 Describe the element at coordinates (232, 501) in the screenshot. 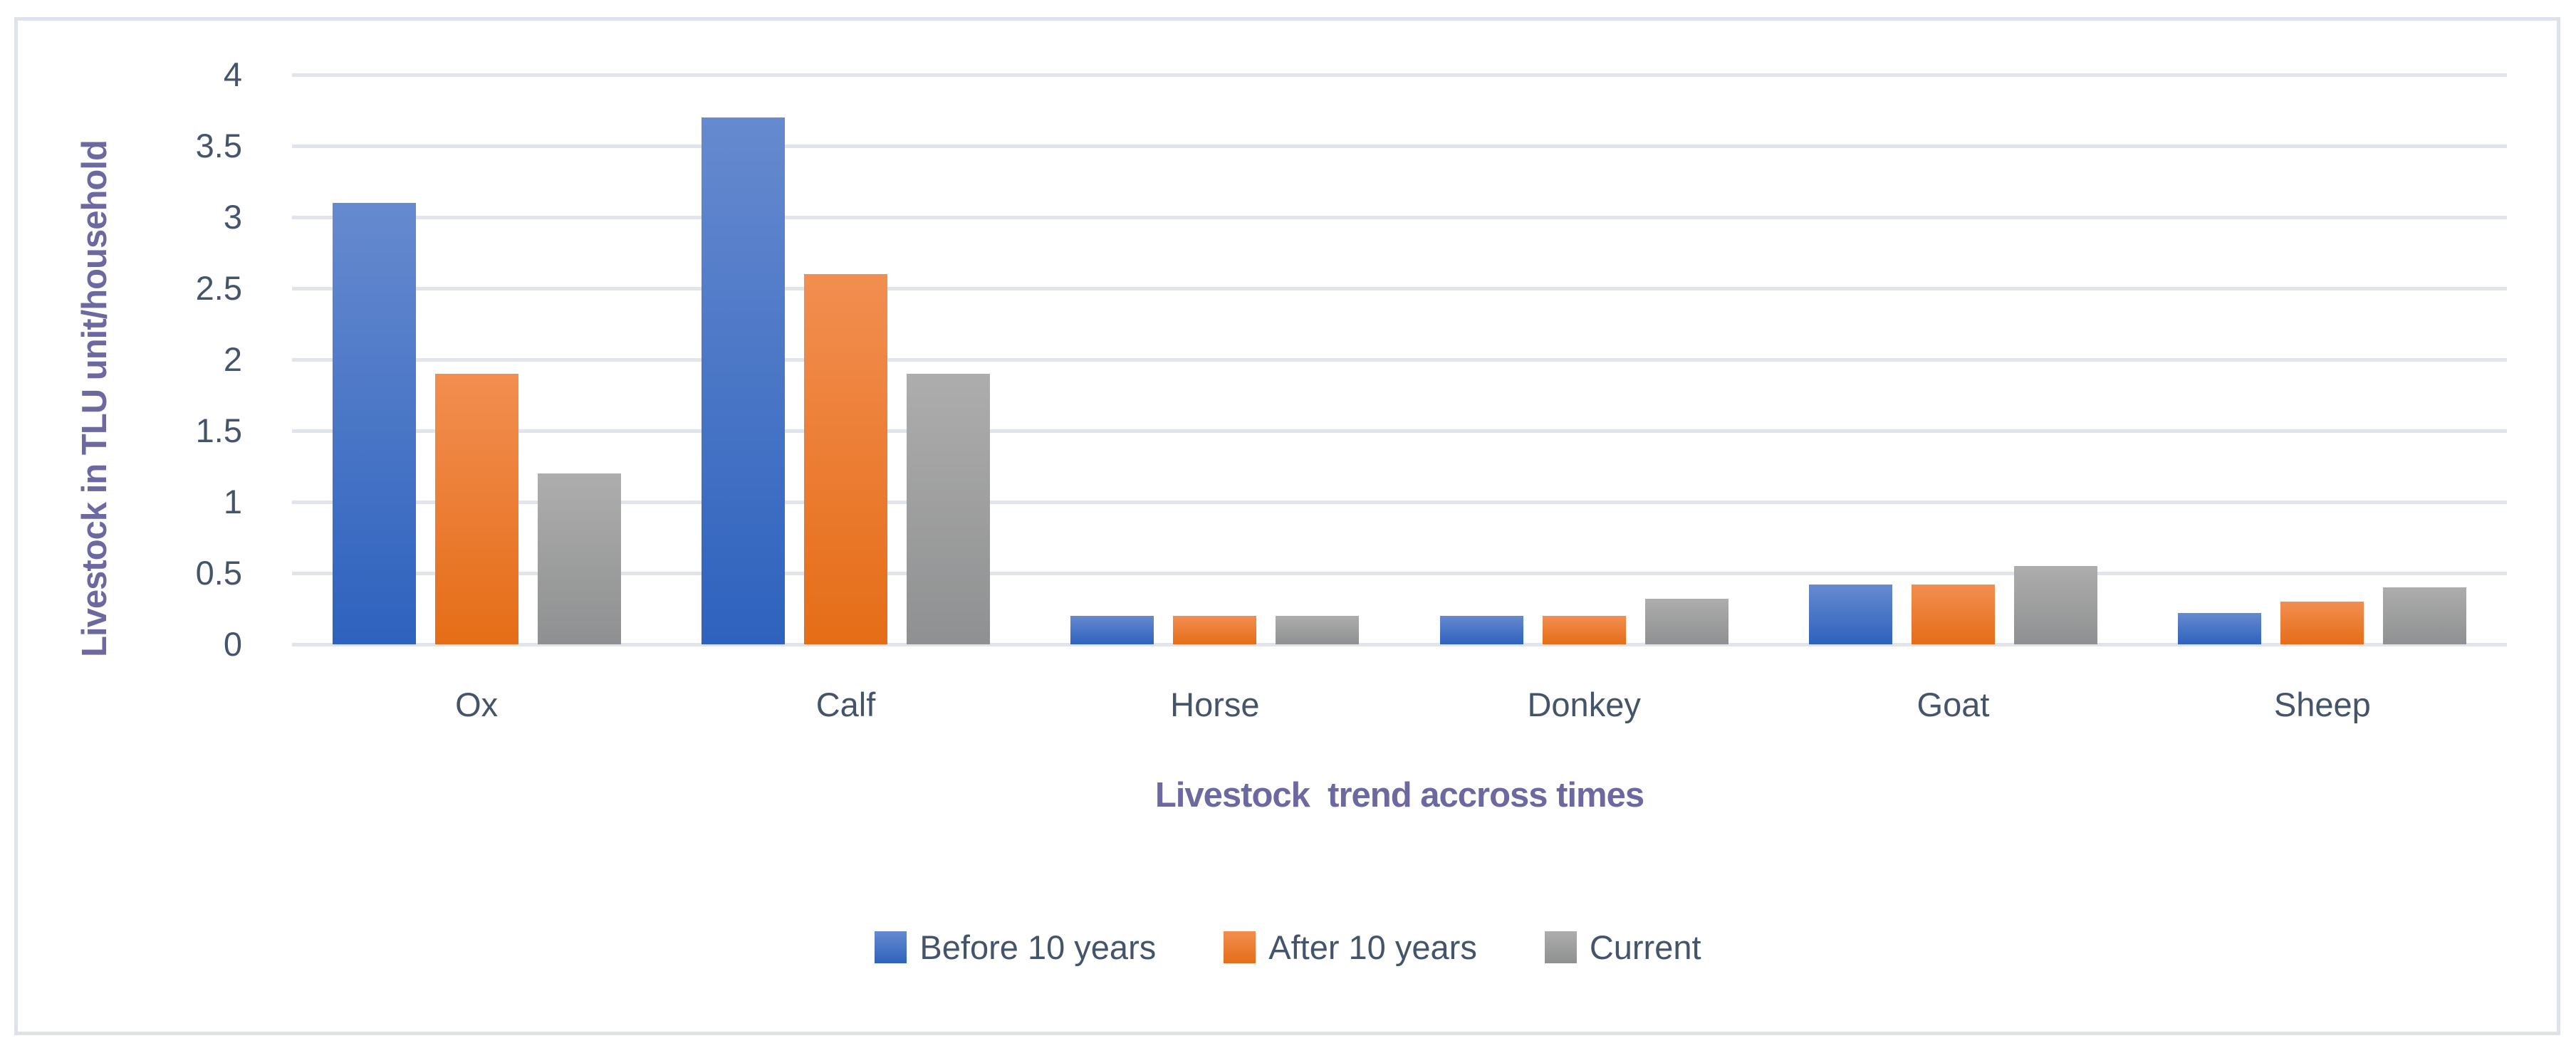

I see `y-tick-label: 1` at that location.